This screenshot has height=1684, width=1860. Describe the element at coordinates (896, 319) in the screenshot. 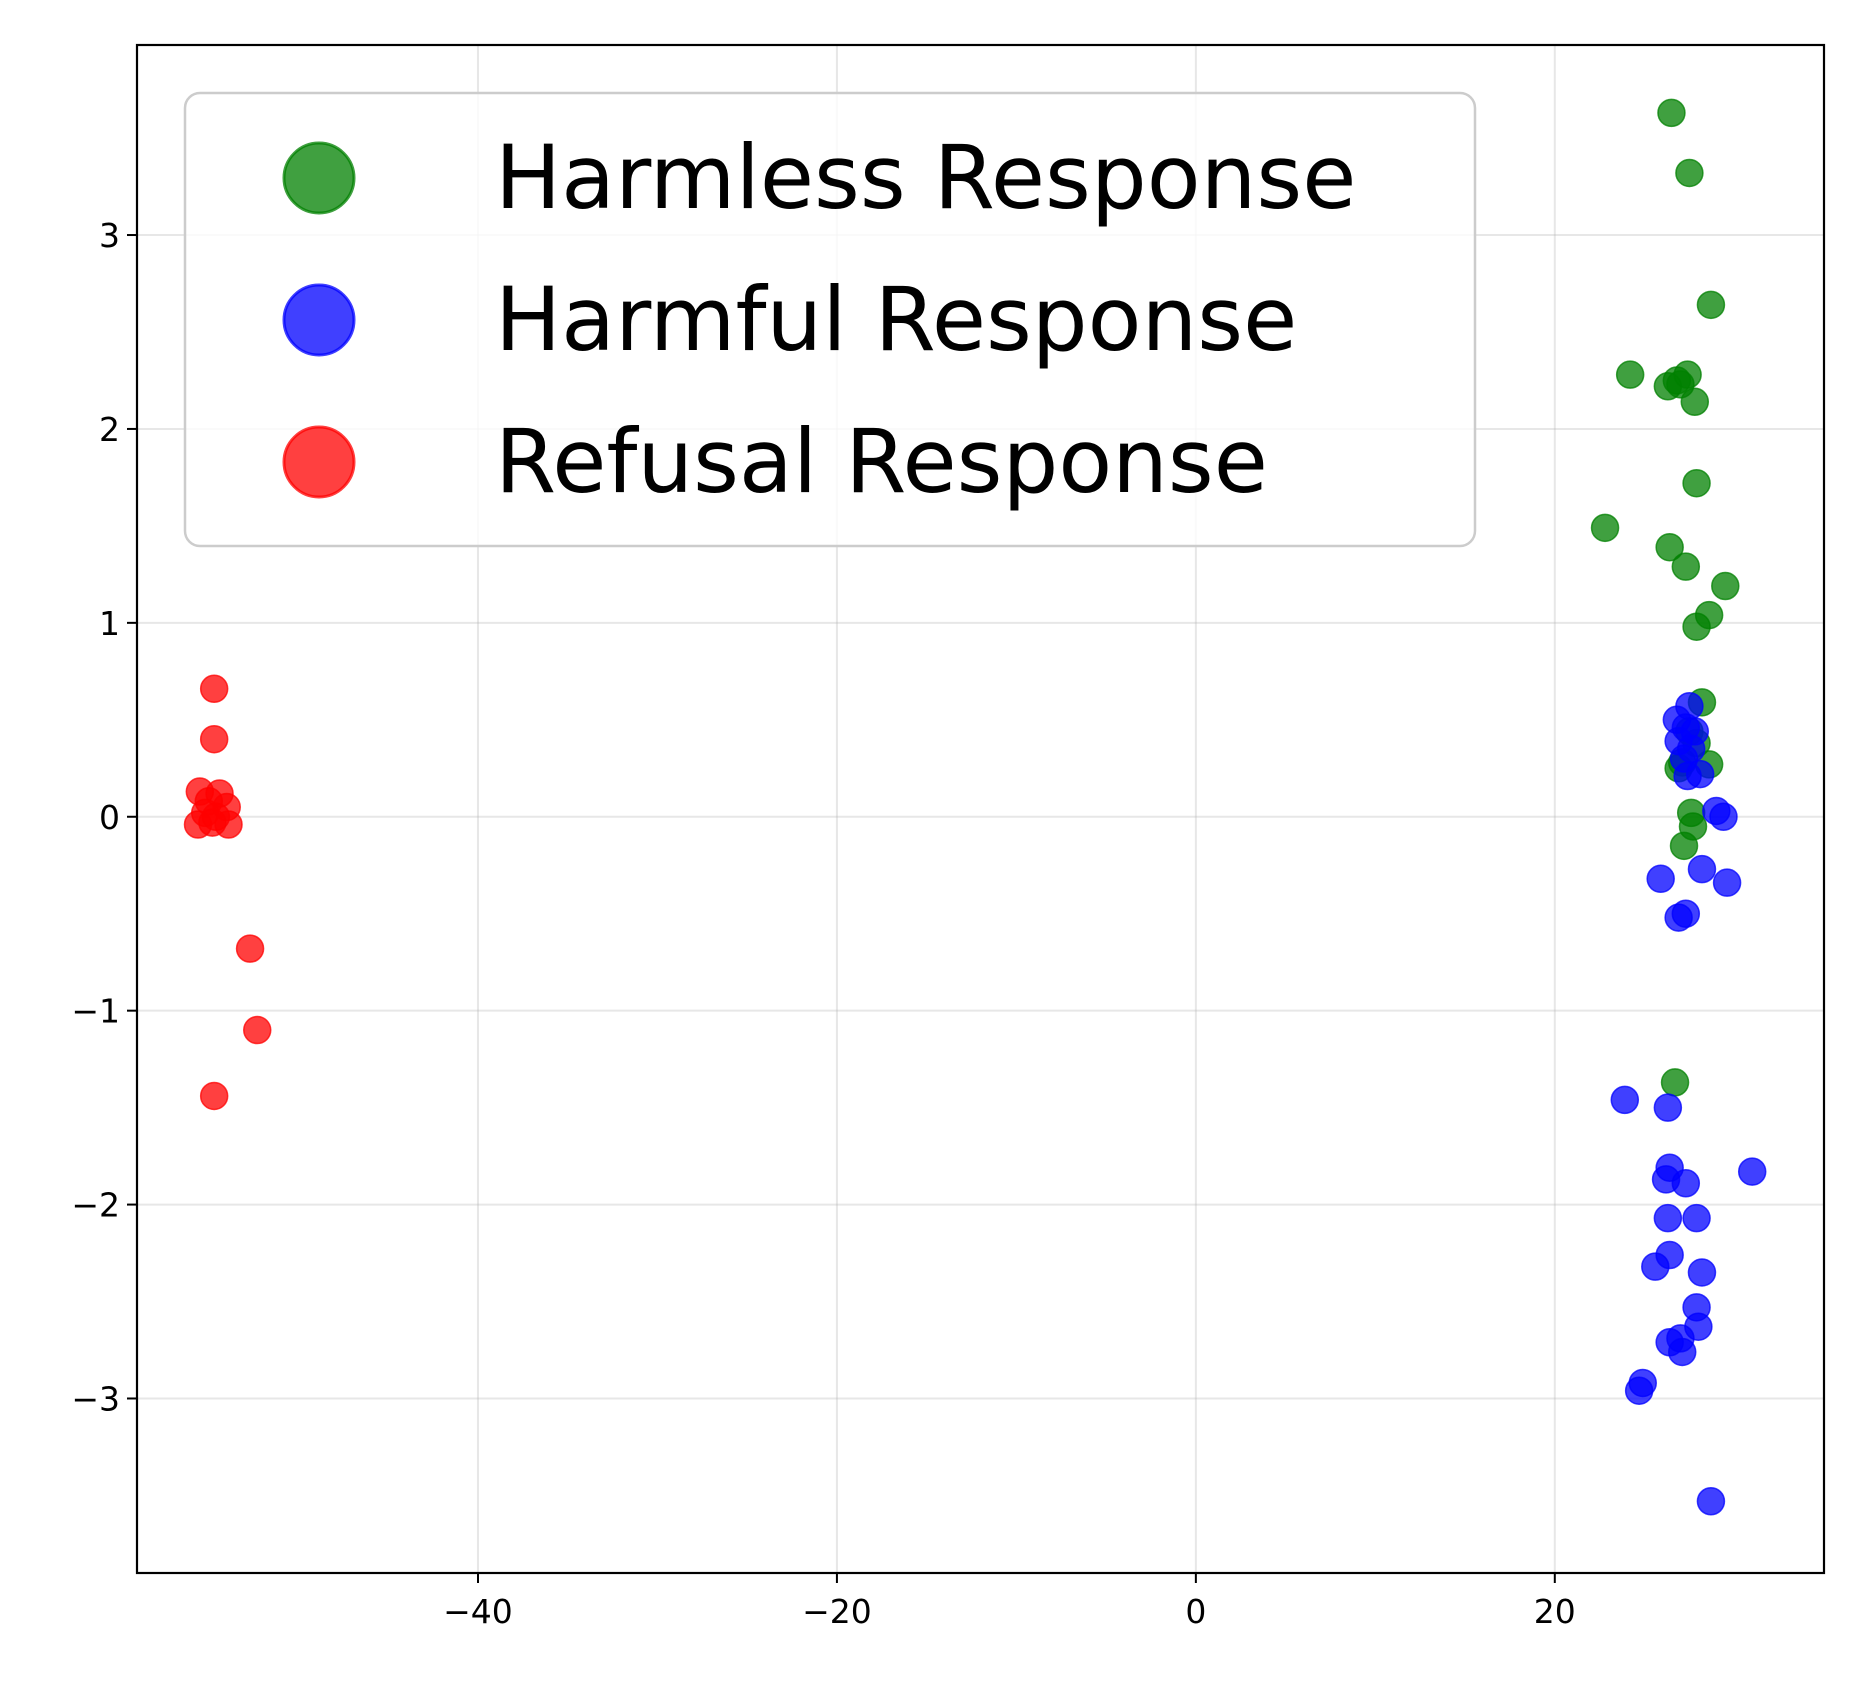

I see `legend-label-harmful-response: Harmful Response` at that location.